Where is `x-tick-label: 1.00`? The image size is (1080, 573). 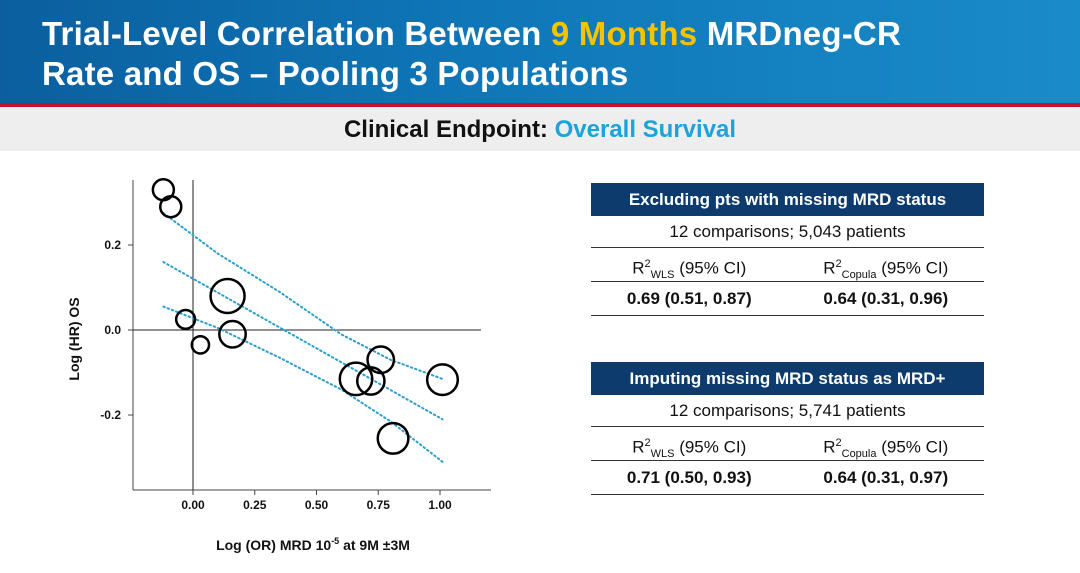
x-tick-label: 1.00 is located at coordinates (440, 505).